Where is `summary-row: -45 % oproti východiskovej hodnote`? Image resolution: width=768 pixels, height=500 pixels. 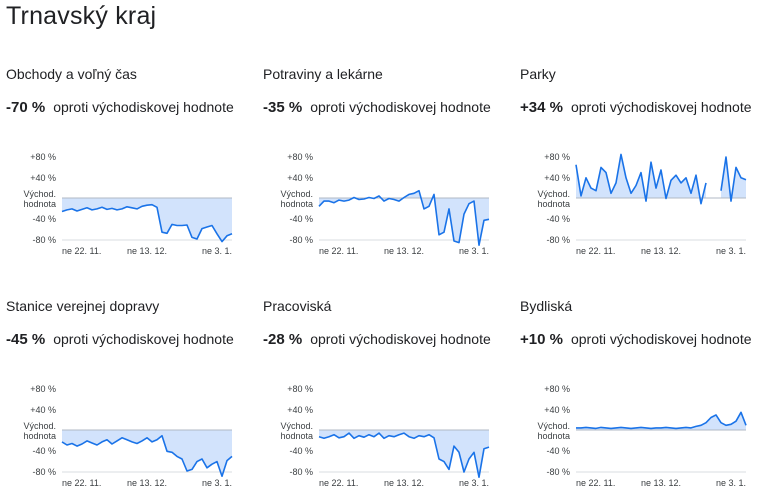
summary-row: -45 % oproti východiskovej hodnote is located at coordinates (120, 340).